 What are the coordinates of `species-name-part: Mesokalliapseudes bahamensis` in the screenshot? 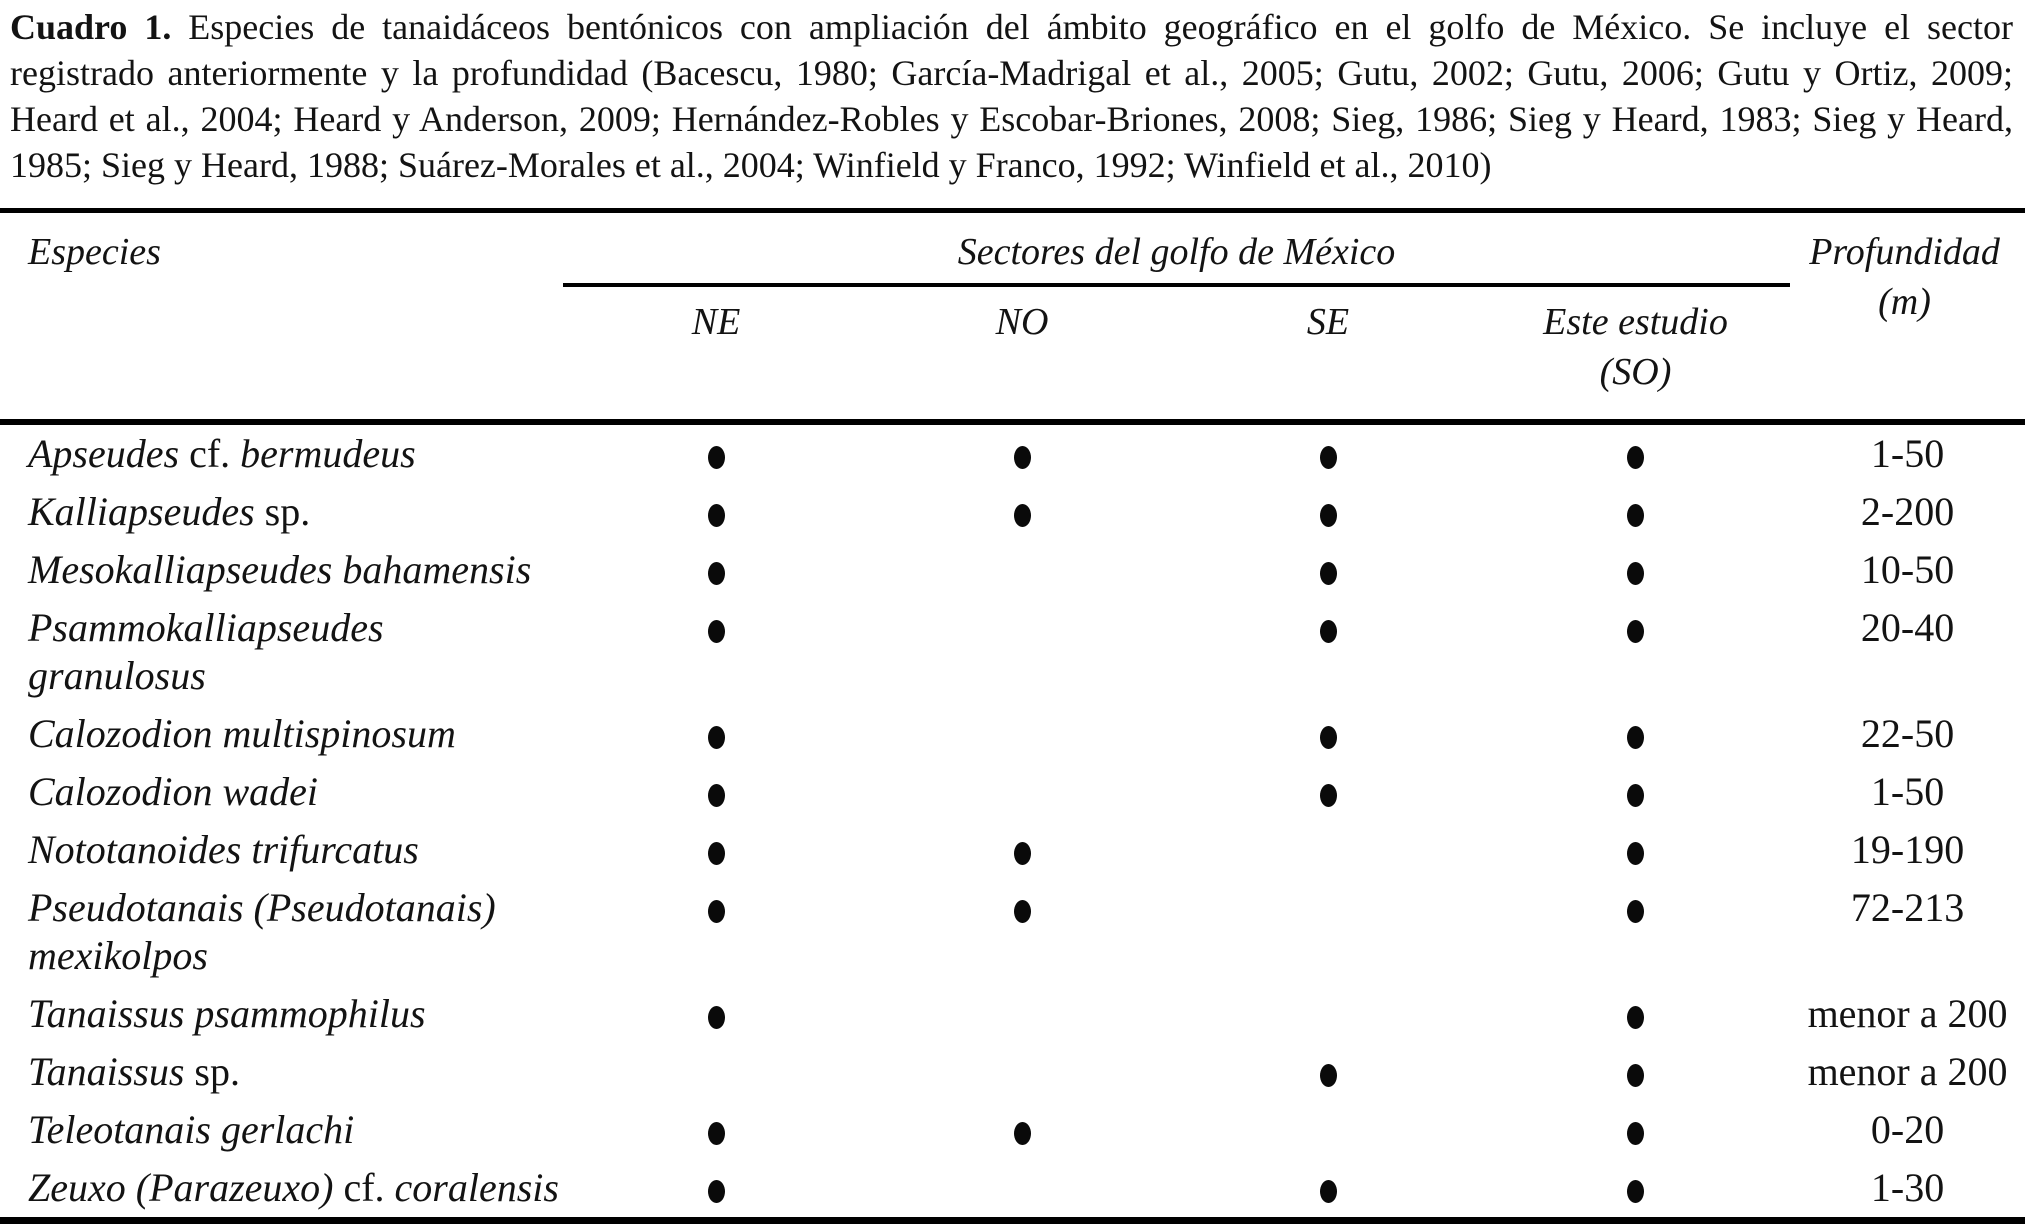 It's located at (280, 569).